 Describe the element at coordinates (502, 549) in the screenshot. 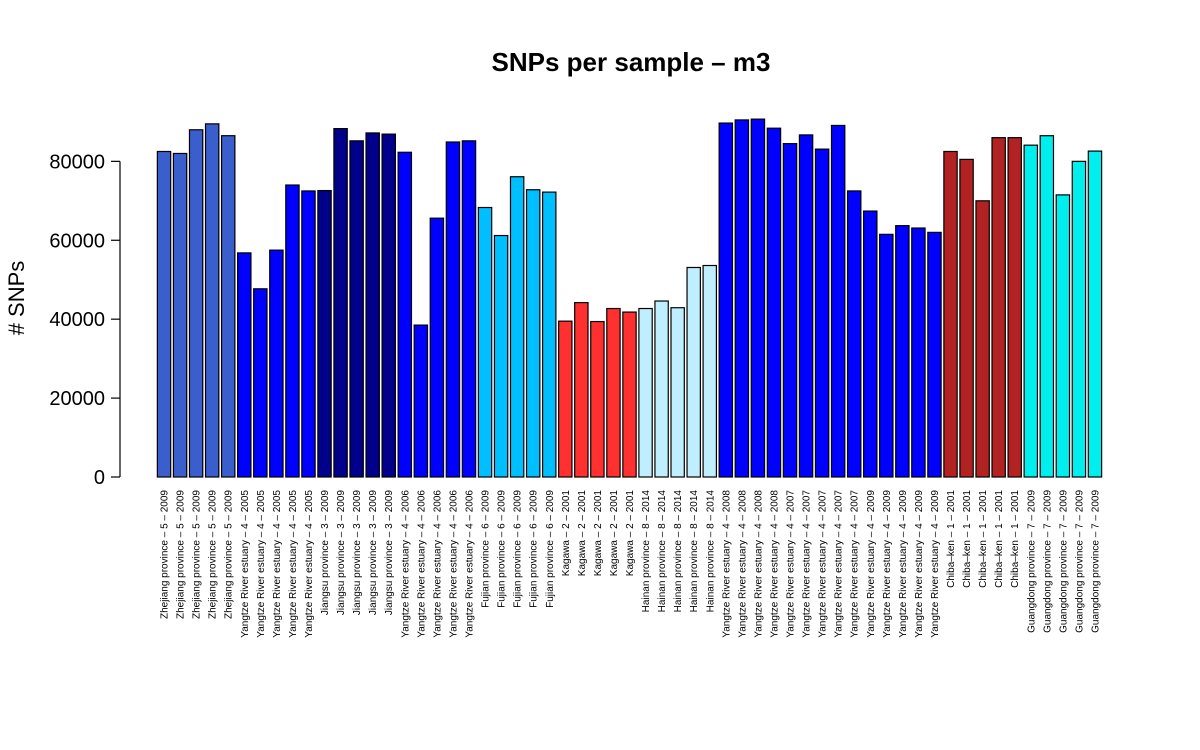

I see `x-tick-label-22: Fujian province – 6 – 2009` at that location.